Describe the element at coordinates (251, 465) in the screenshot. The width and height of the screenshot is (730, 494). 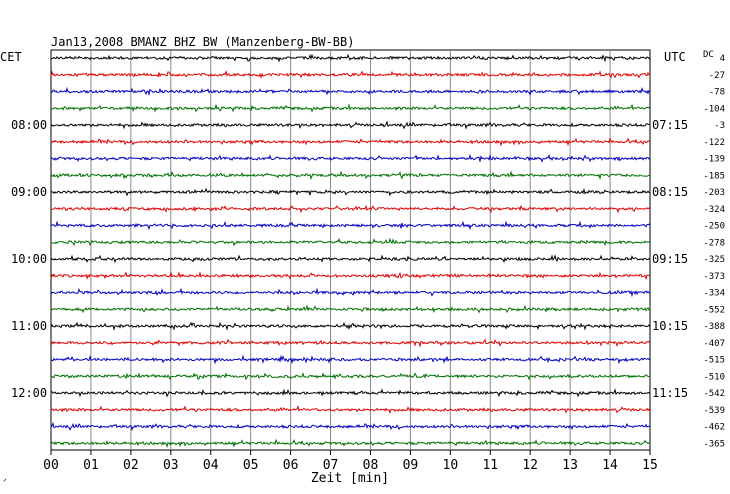
I see `x-tick-label: 05` at that location.